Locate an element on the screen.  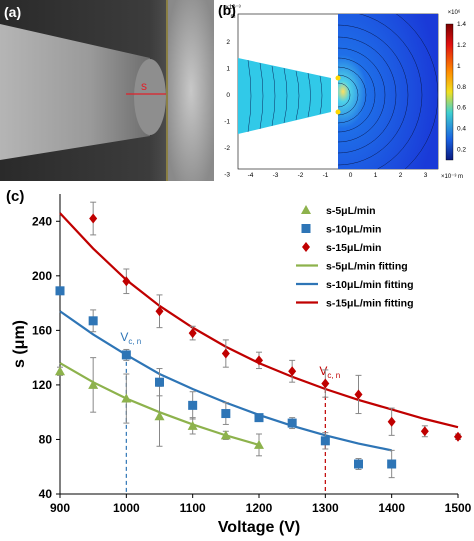
tip-bottom-hotspot is located at coordinates (338, 112).